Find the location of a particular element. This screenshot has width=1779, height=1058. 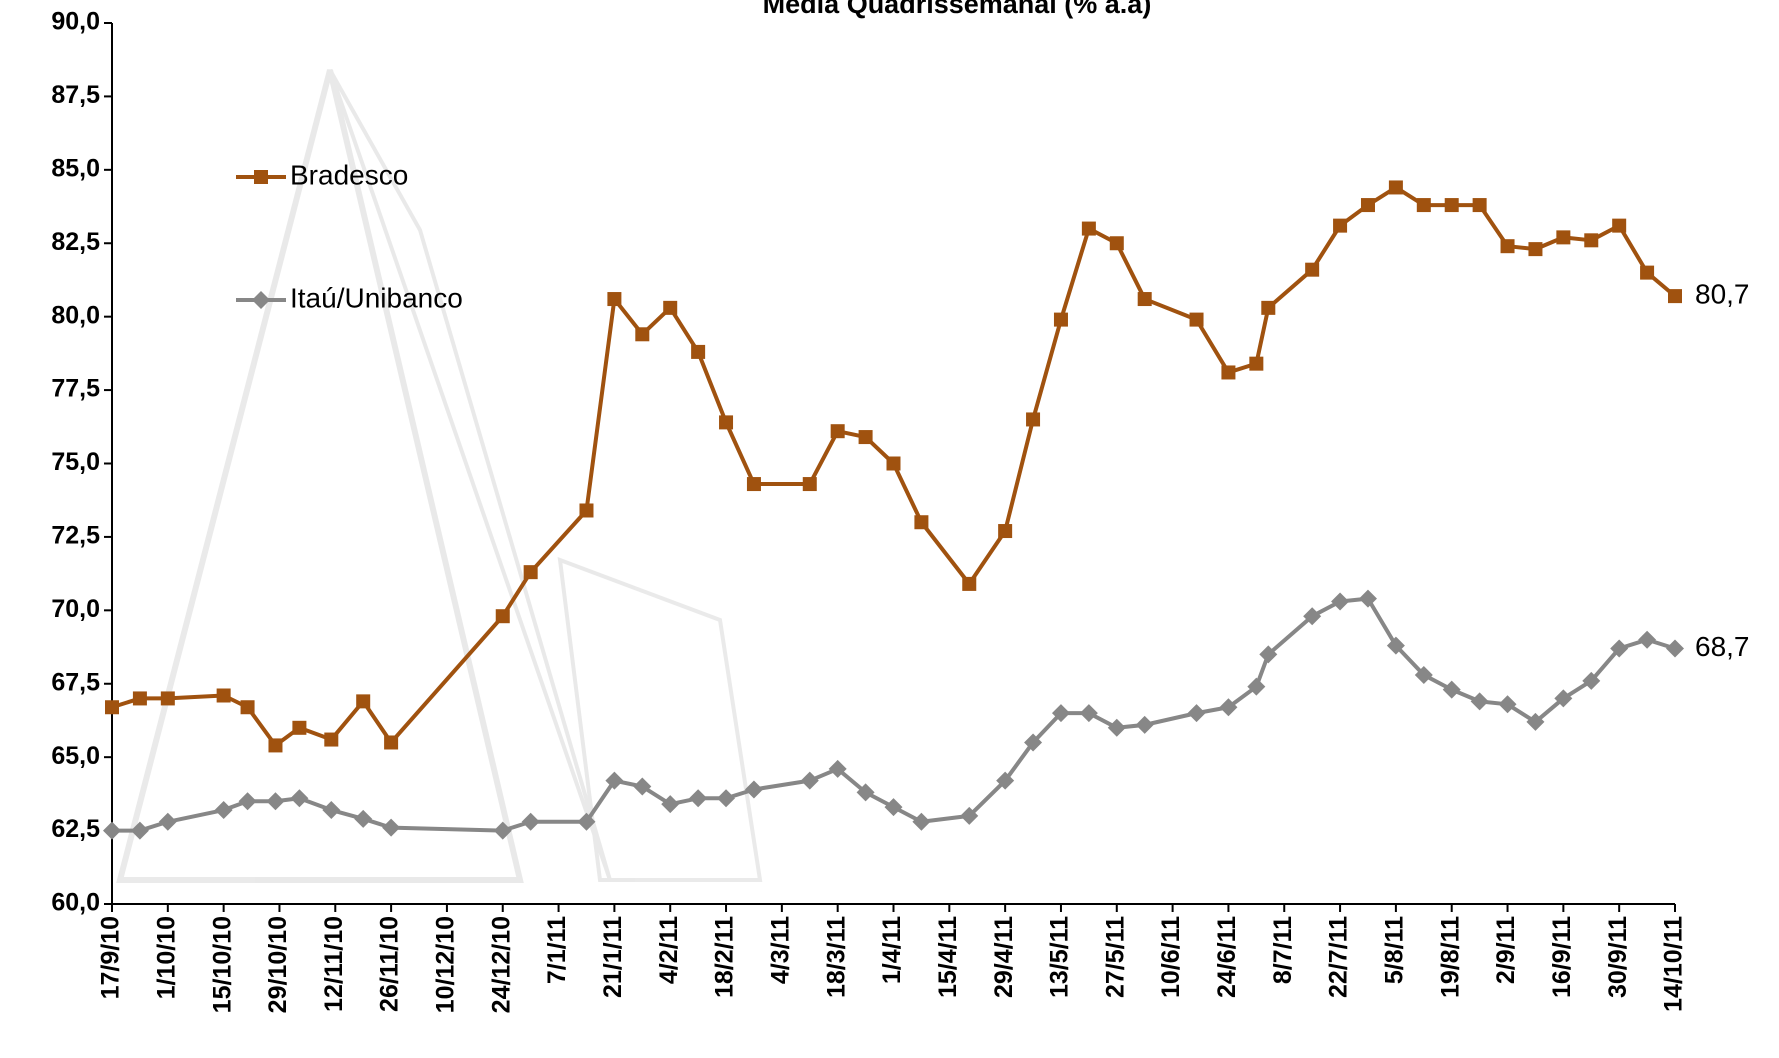

chart-title: Média Quadrissemanal (% a.a) is located at coordinates (957, 9).